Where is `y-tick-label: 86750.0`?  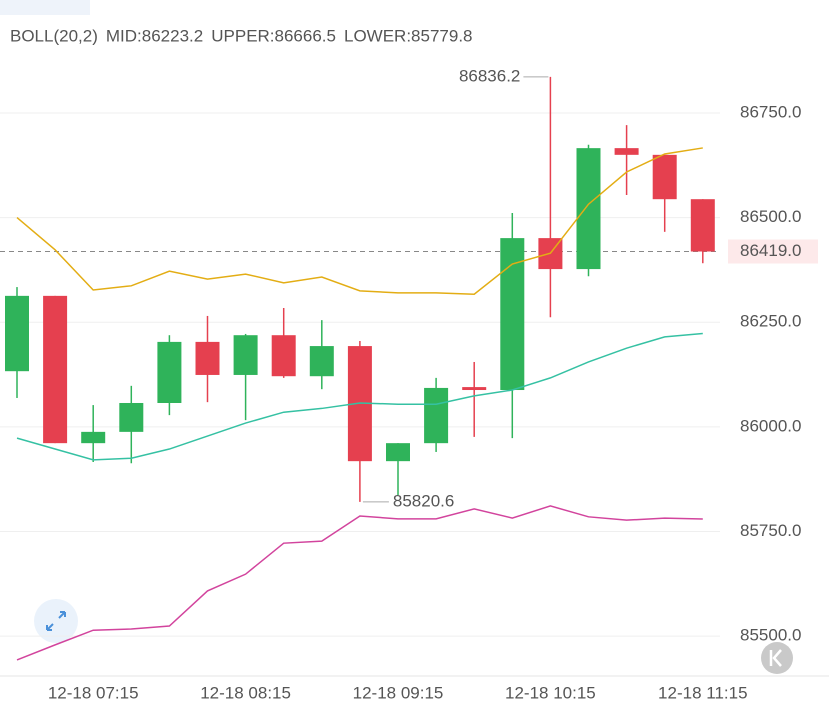 y-tick-label: 86750.0 is located at coordinates (770, 111).